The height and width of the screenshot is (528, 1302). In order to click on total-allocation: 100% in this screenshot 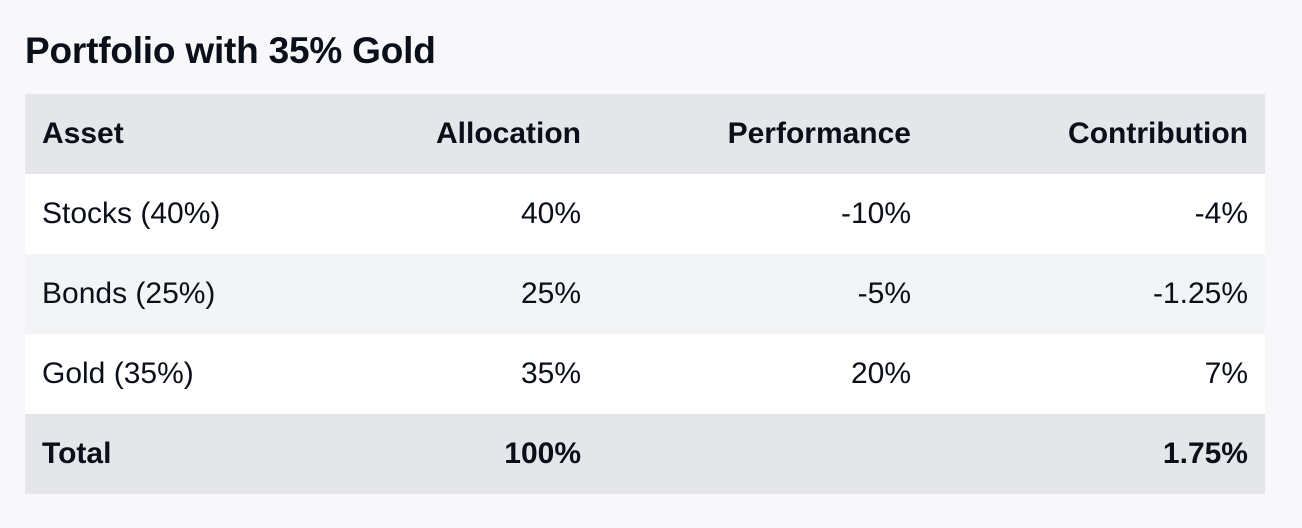, I will do `click(542, 453)`.